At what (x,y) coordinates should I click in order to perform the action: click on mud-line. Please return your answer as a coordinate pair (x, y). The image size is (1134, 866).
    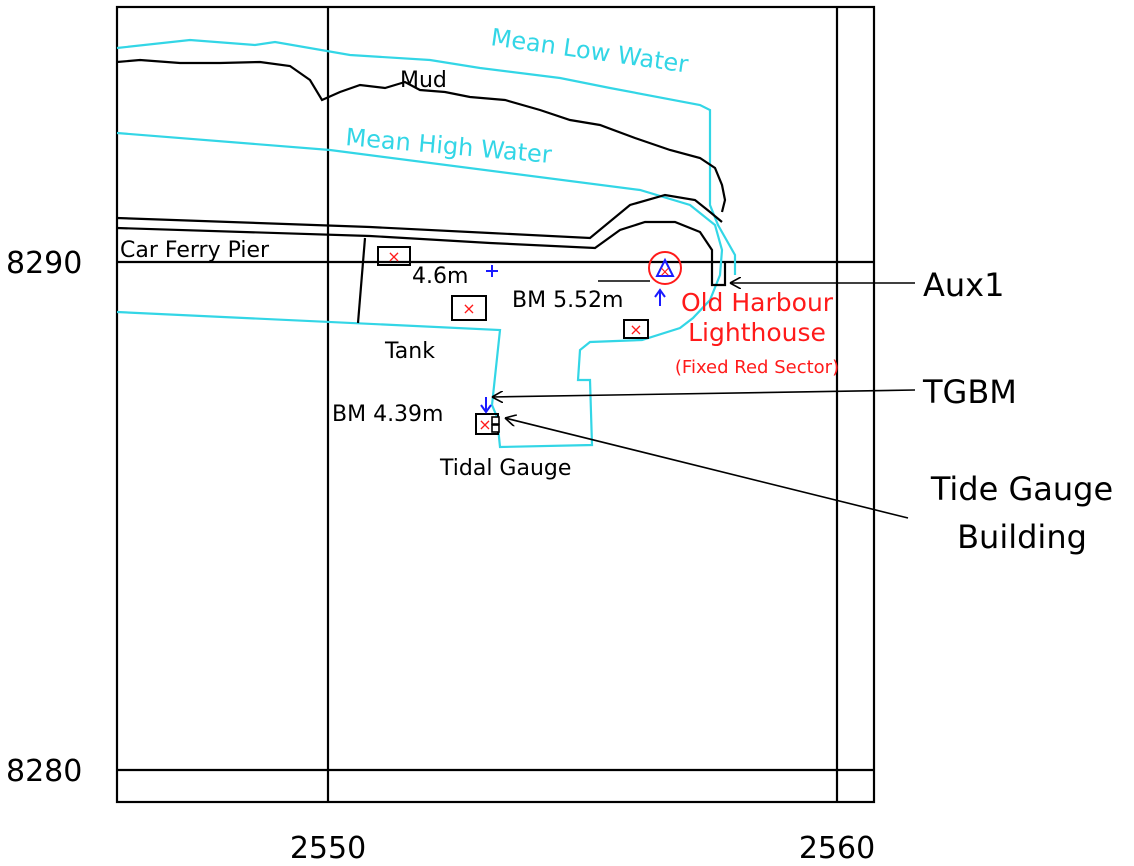
    Looking at the image, I should click on (421, 135).